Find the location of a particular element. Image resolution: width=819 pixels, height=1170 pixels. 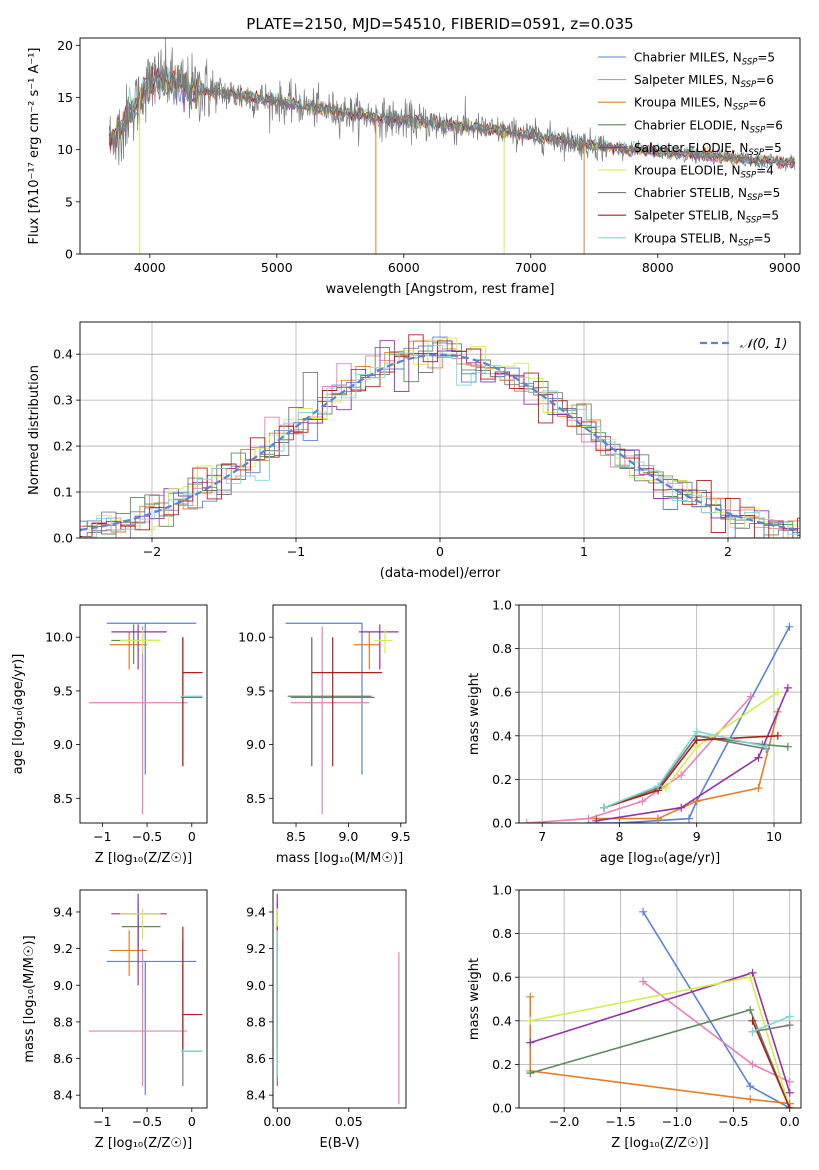

x-tick-label: 2 is located at coordinates (728, 551).